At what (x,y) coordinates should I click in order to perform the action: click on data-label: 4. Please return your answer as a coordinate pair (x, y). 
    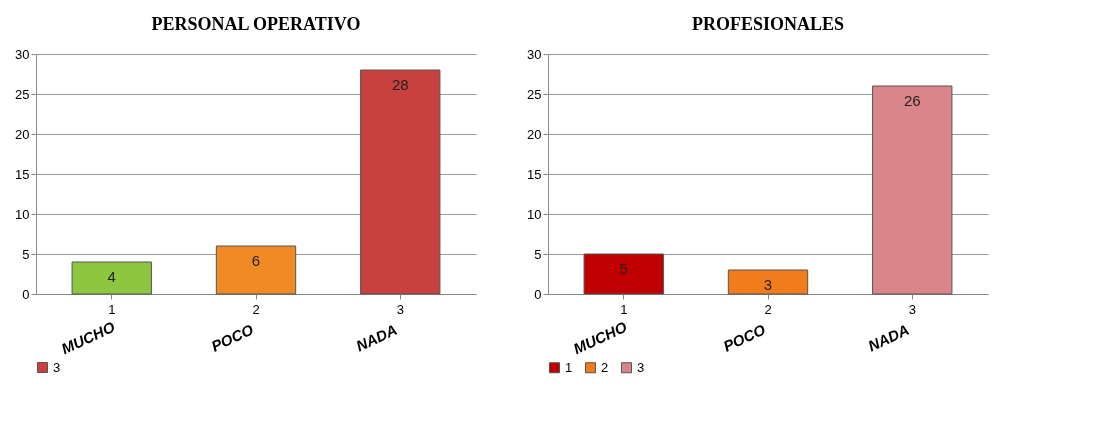
    Looking at the image, I should click on (111, 276).